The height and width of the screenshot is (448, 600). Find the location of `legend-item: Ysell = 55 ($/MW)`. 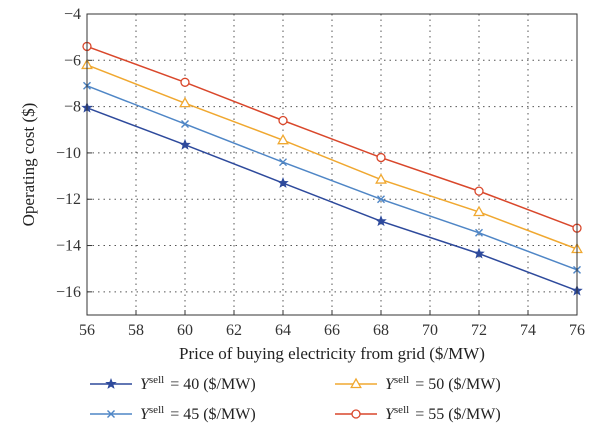

legend-item: Ysell = 55 ($/MW) is located at coordinates (417, 414).